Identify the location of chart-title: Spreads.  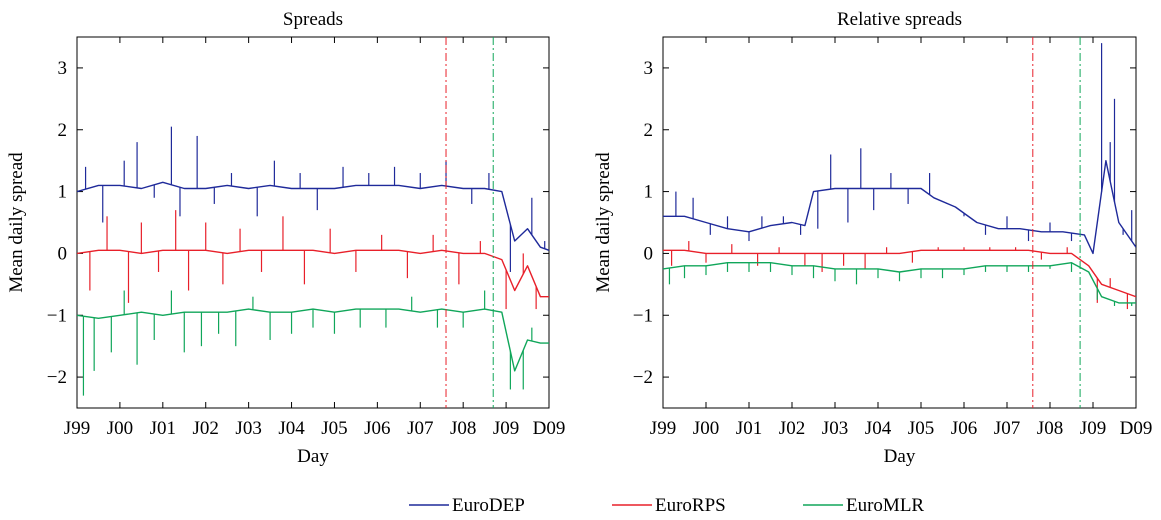
(313, 19).